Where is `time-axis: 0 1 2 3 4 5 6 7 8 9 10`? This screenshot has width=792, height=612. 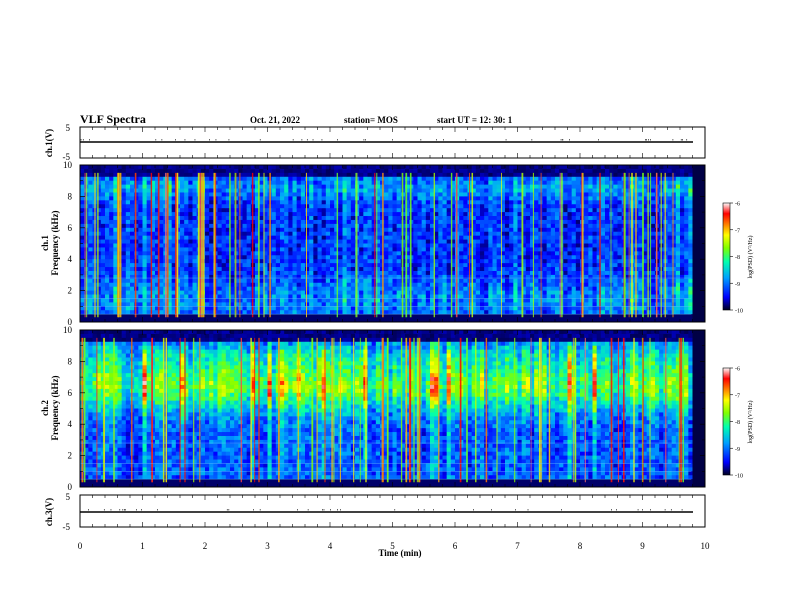 time-axis: 0 1 2 3 4 5 6 7 8 9 10 is located at coordinates (394, 546).